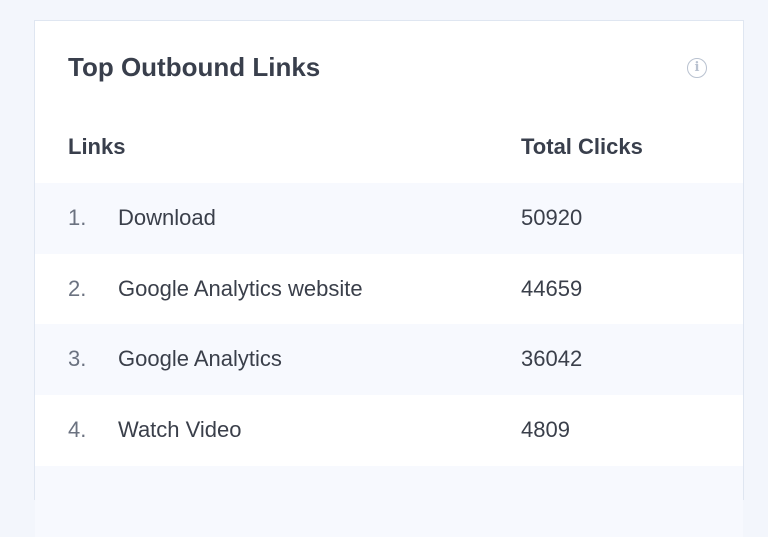 Image resolution: width=768 pixels, height=537 pixels. What do you see at coordinates (697, 68) in the screenshot?
I see `info-icon: i` at bounding box center [697, 68].